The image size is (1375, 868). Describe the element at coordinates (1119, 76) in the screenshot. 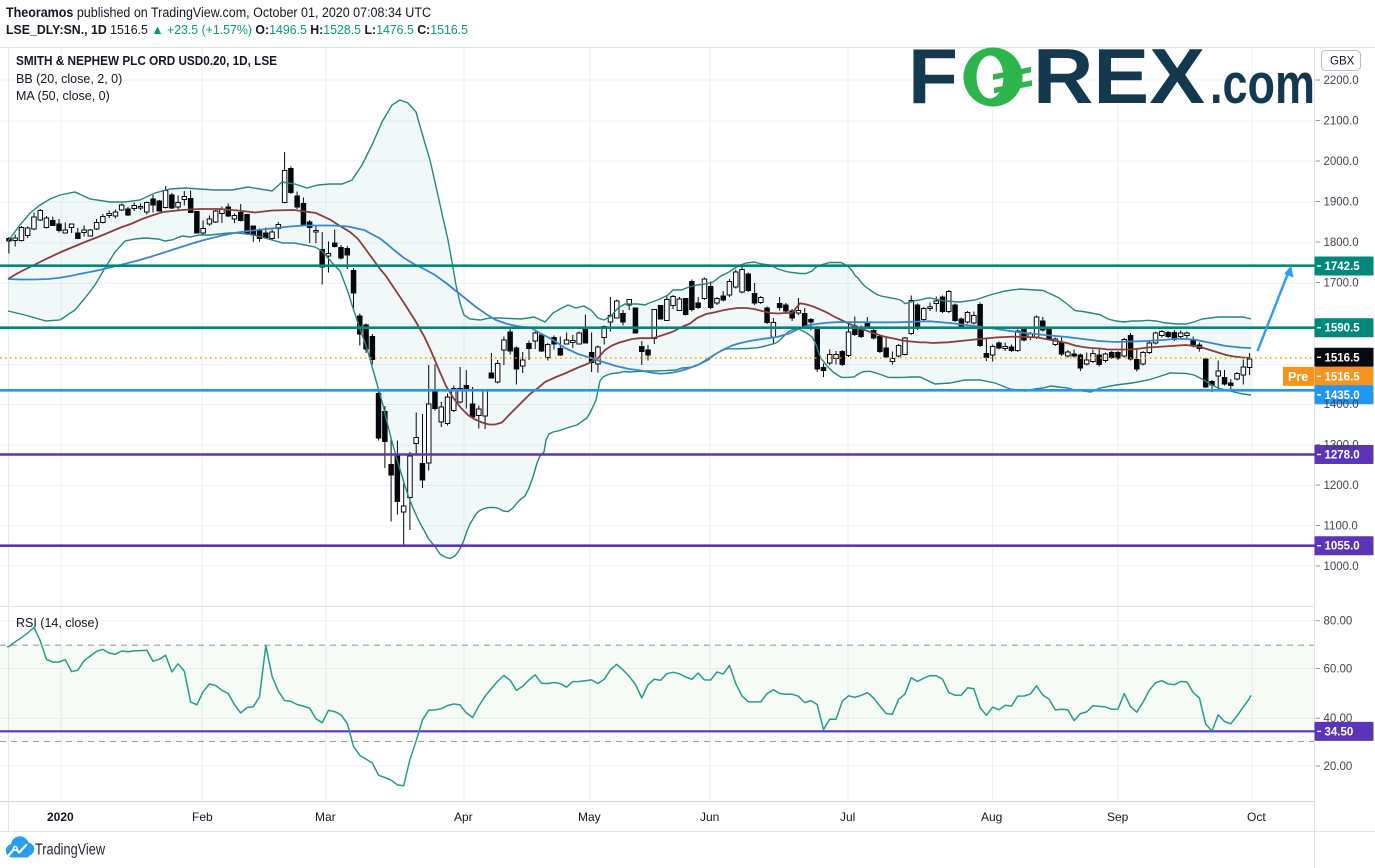

I see `svg-text: REX` at that location.